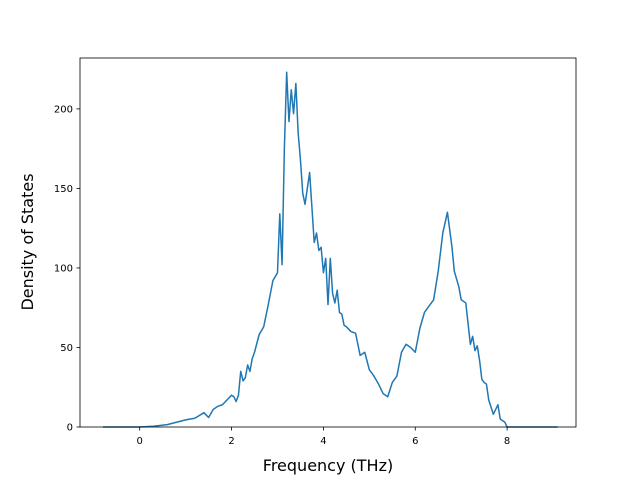 The height and width of the screenshot is (480, 640). What do you see at coordinates (27, 241) in the screenshot?
I see `y-axis-label: Density of States` at bounding box center [27, 241].